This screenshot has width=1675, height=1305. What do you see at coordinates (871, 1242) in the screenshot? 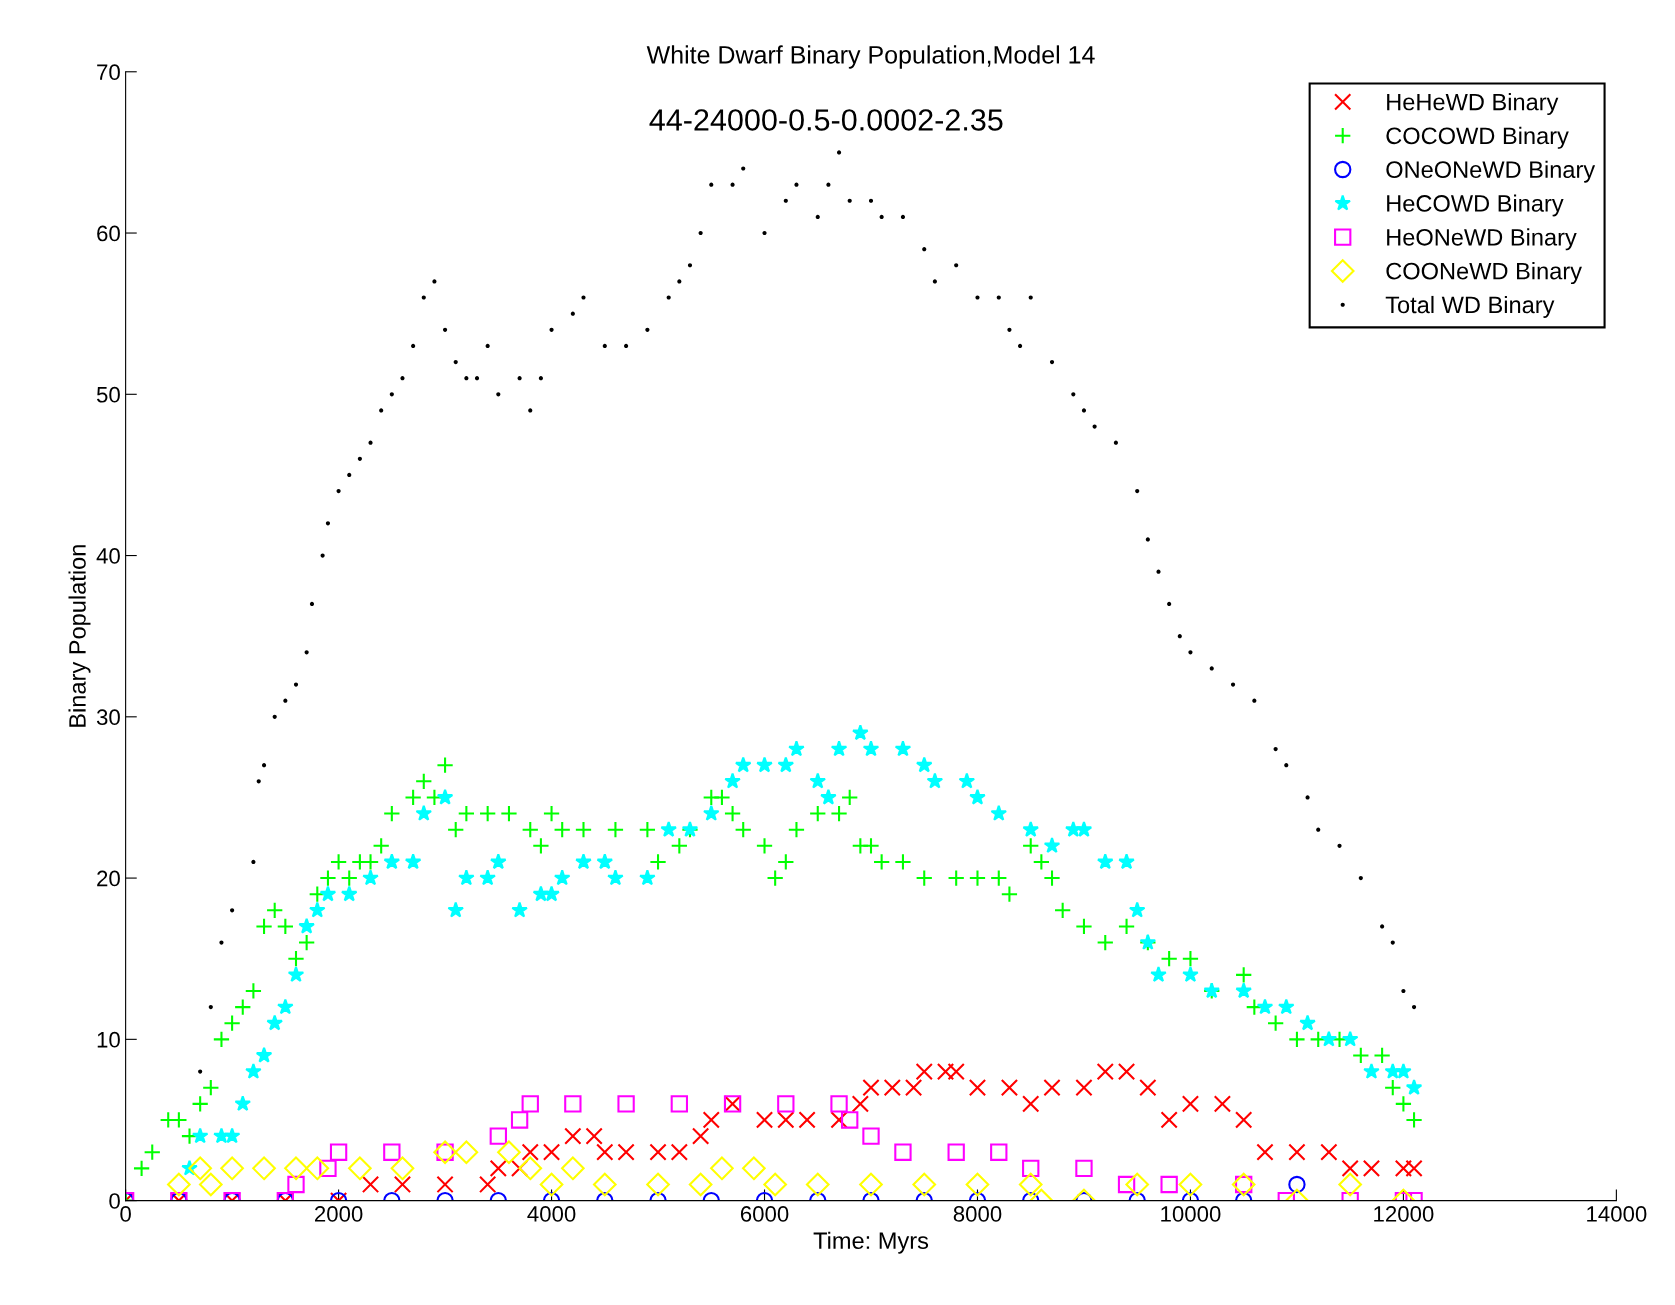
I see `x-axis-title: Time: Myrs` at bounding box center [871, 1242].